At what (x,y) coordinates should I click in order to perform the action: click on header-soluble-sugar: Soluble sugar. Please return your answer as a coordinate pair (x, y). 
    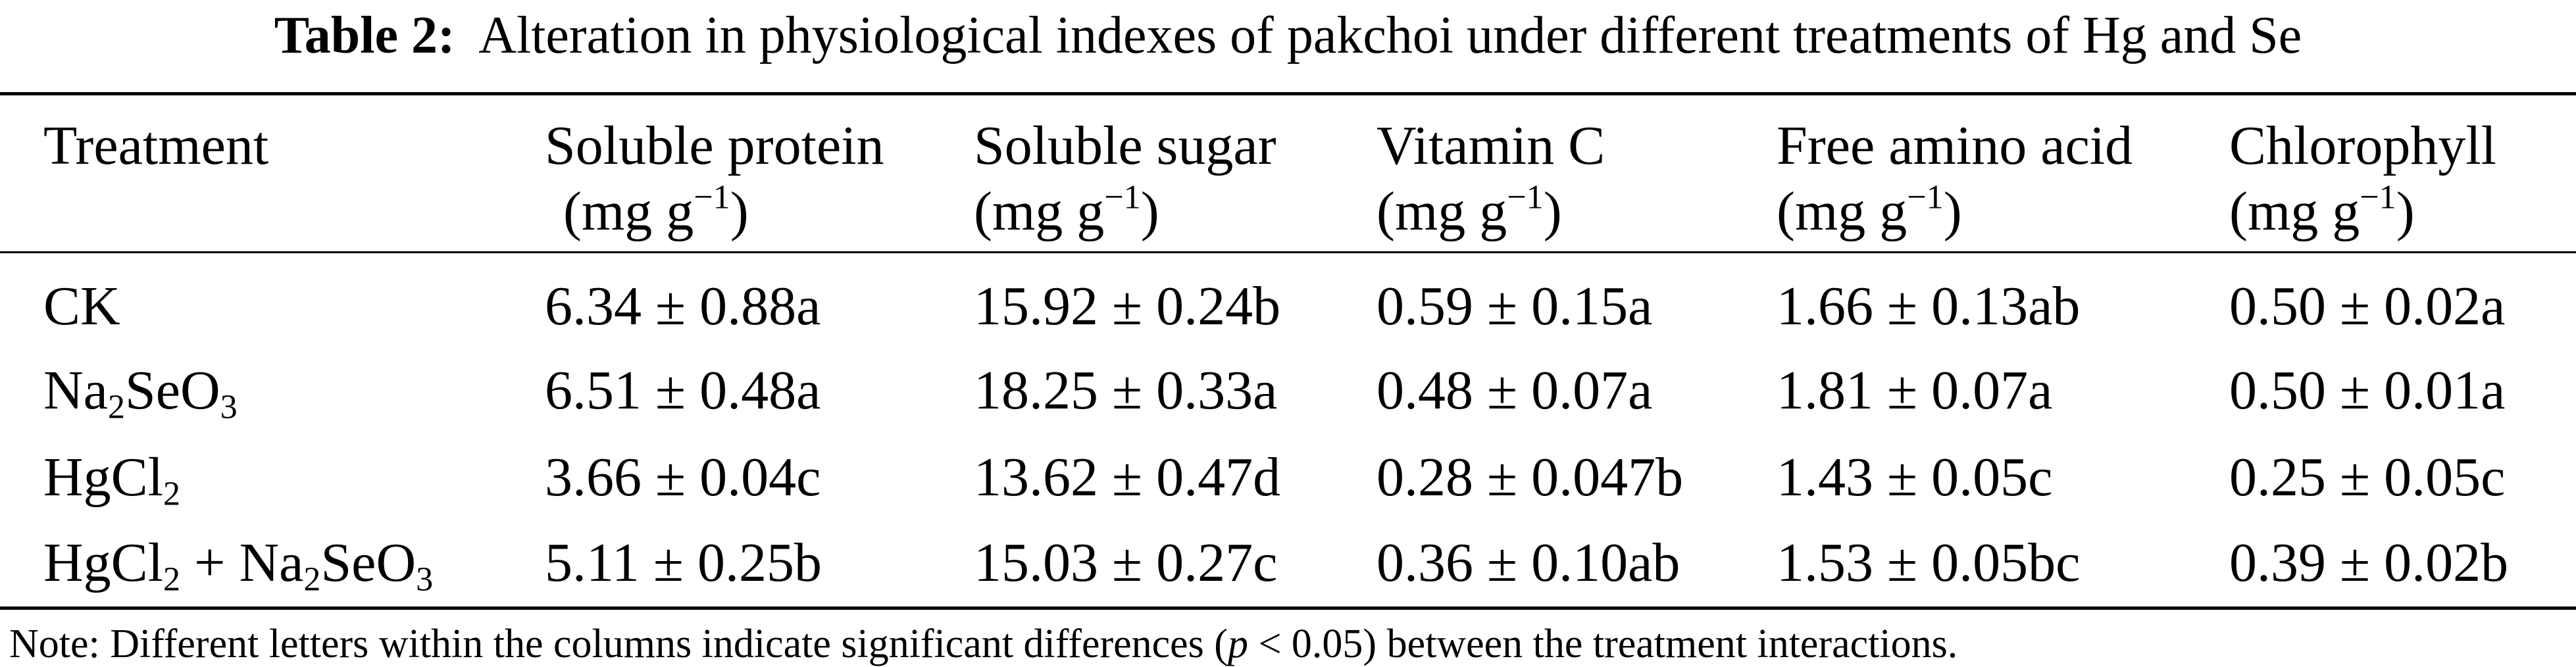
    Looking at the image, I should click on (1125, 145).